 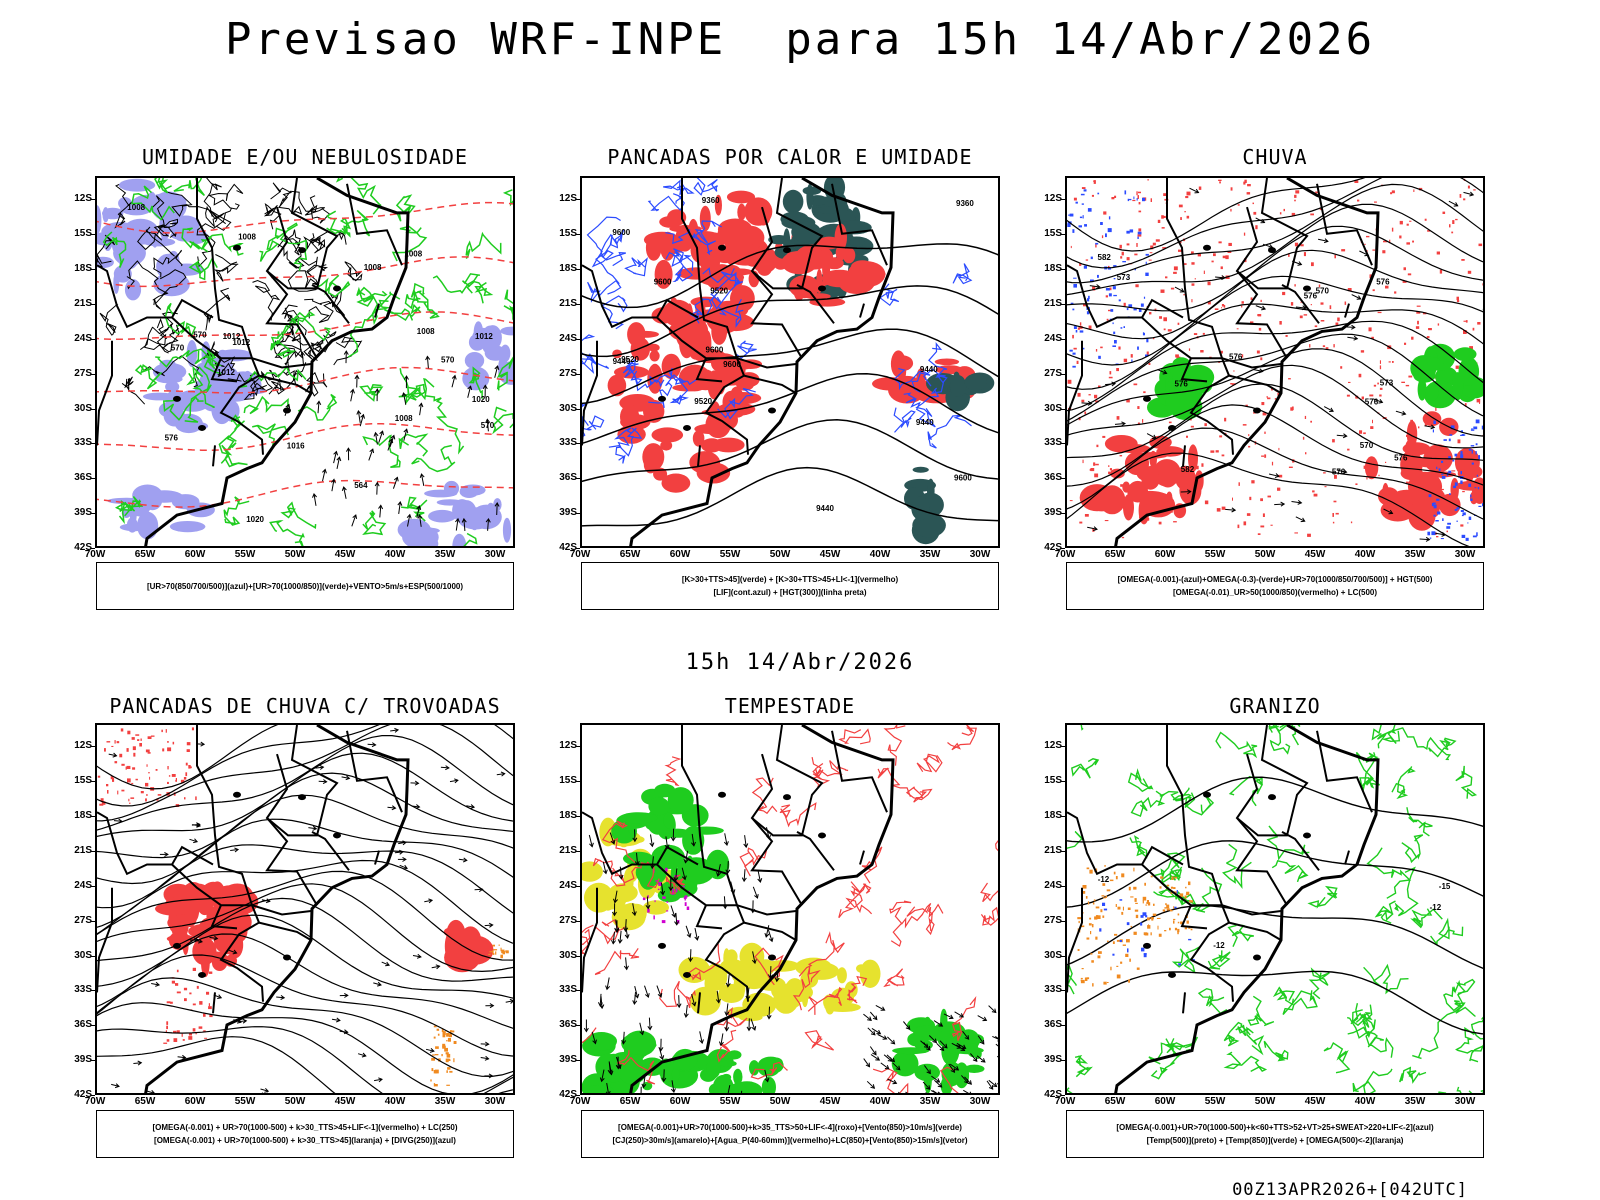 What do you see at coordinates (679, 267) in the screenshot?
I see `lif-contour` at bounding box center [679, 267].